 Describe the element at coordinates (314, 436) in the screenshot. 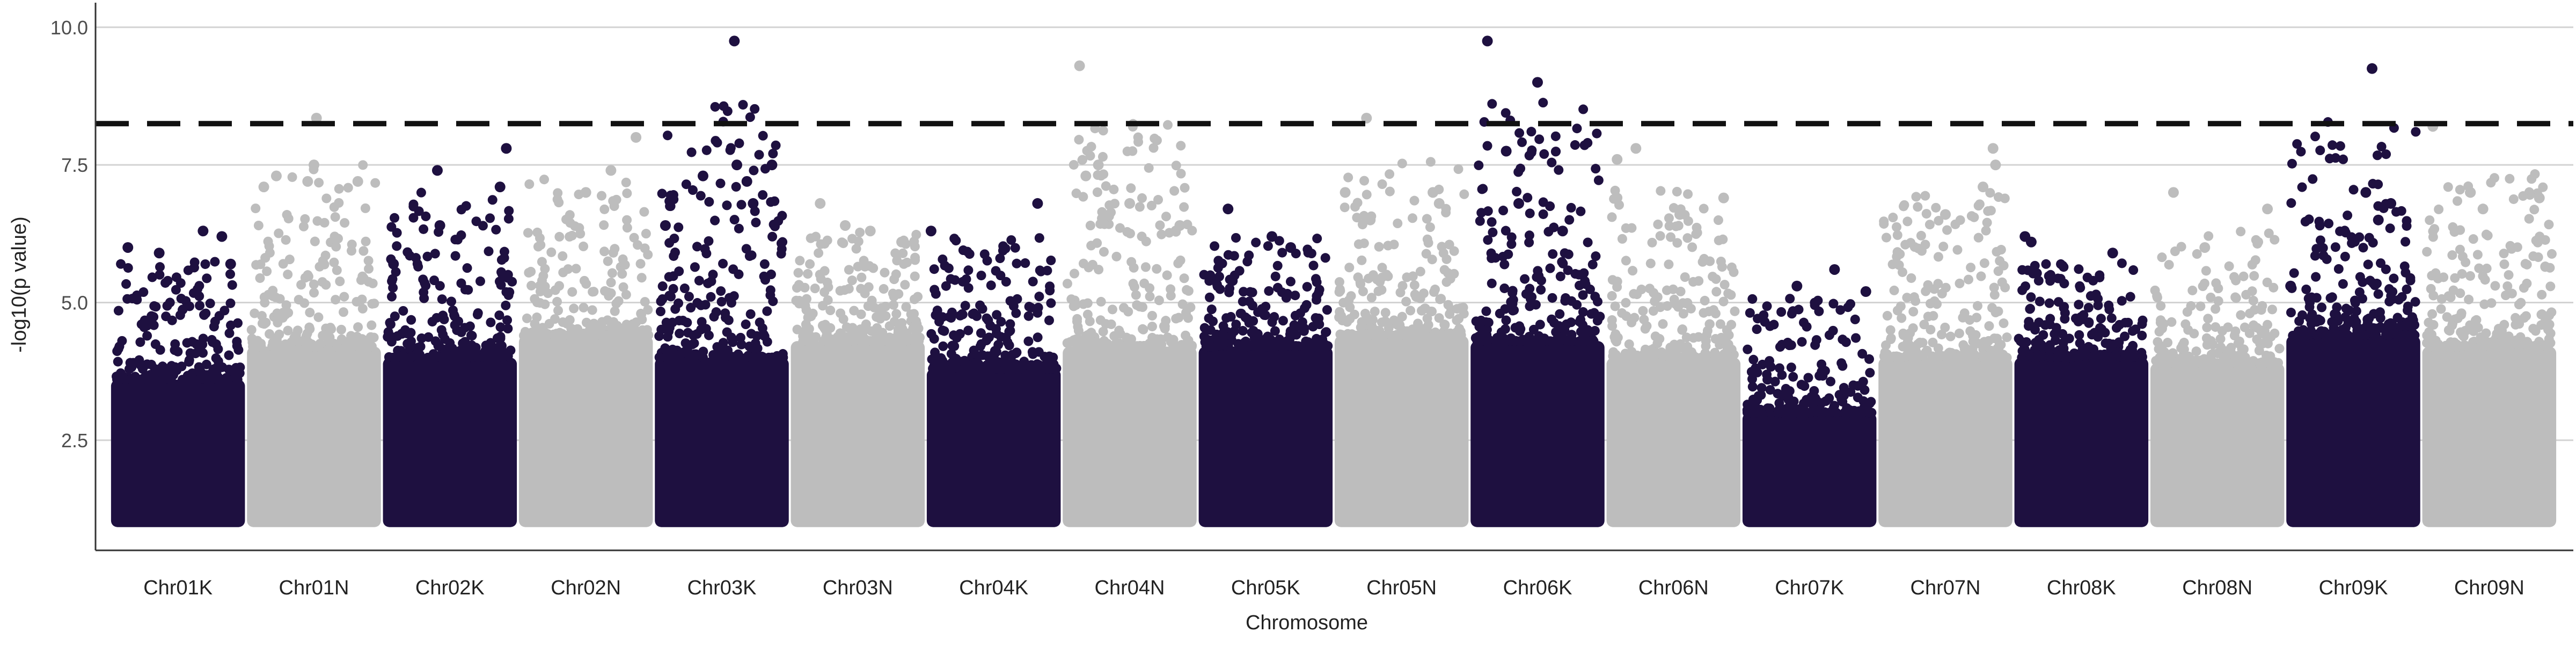

I see `dense-points-chr01n` at that location.